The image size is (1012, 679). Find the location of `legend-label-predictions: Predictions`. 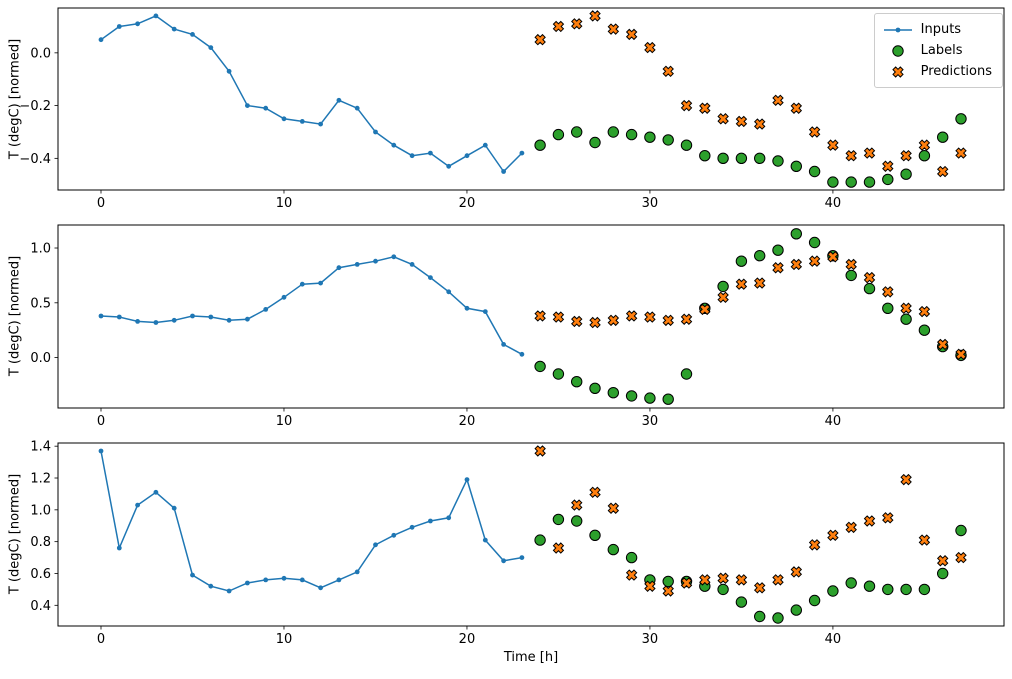

legend-label-predictions: Predictions is located at coordinates (956, 71).